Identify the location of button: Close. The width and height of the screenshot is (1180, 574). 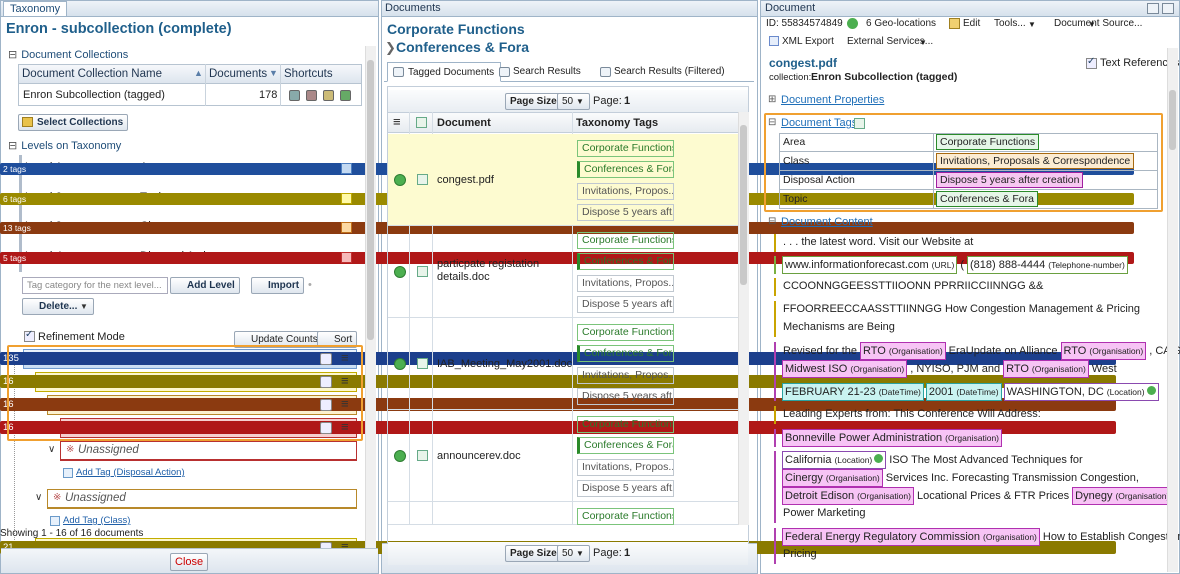
(189, 562).